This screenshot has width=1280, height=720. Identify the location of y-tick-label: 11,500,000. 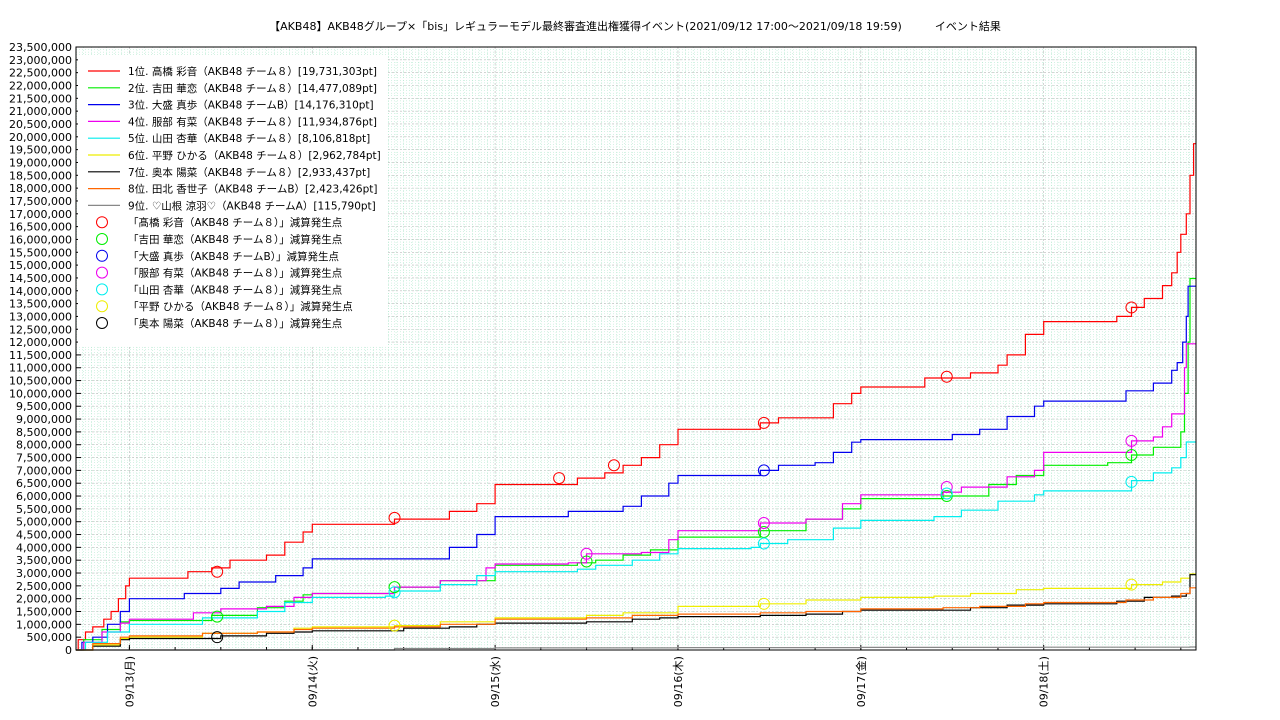
(40, 355).